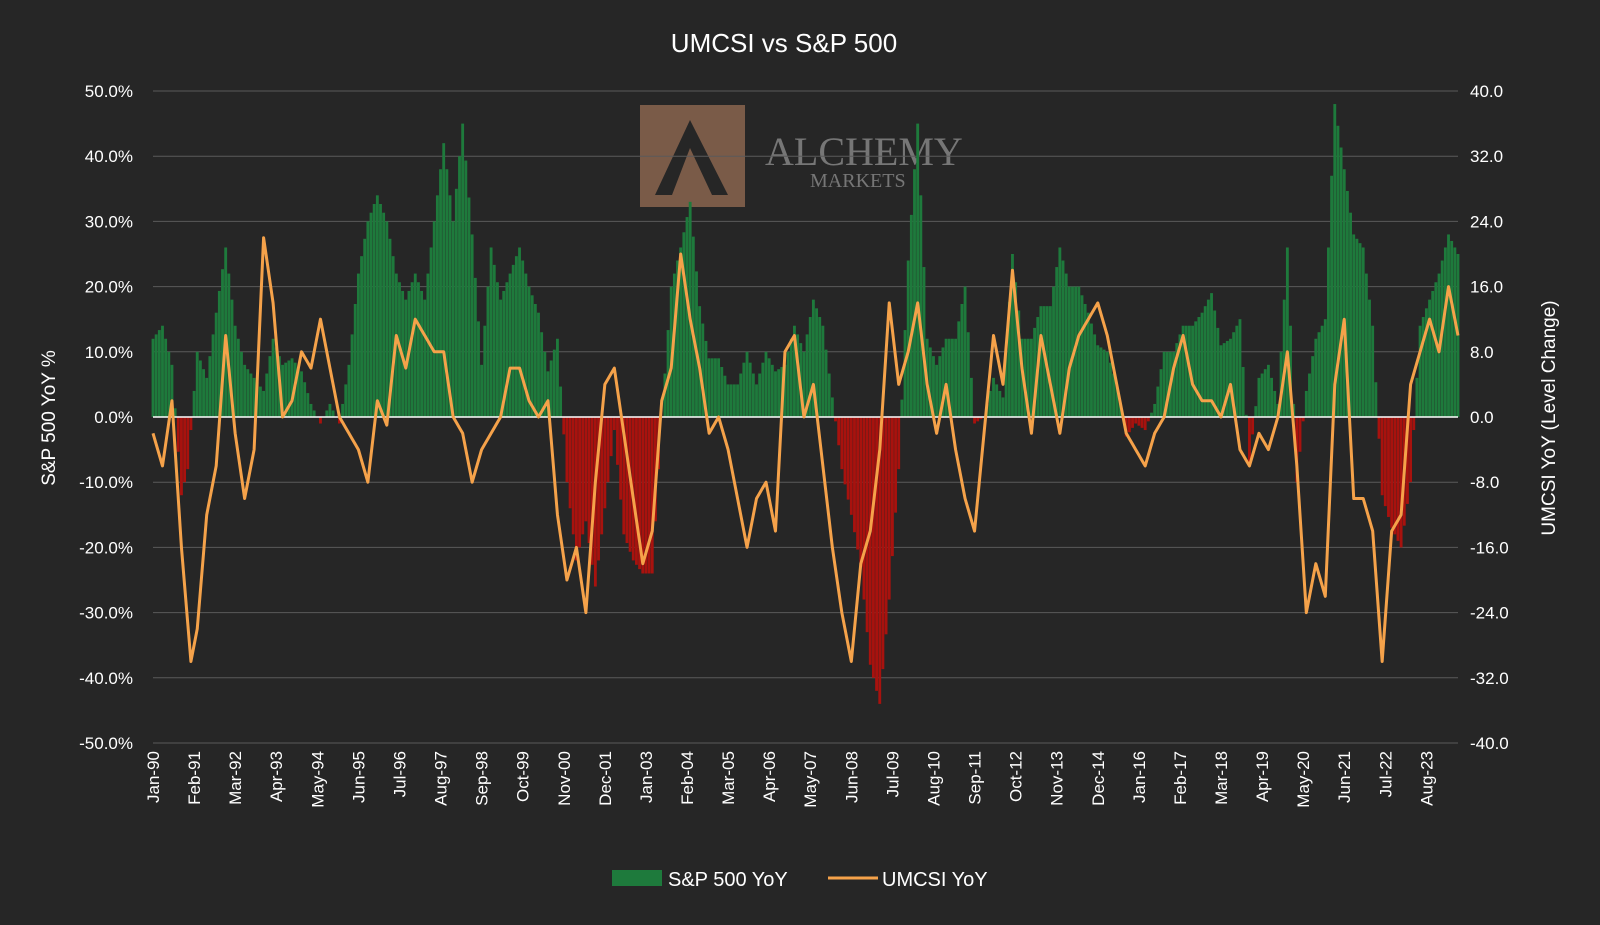 This screenshot has height=925, width=1600. Describe the element at coordinates (1486, 91) in the screenshot. I see `y2-tick-label: 40.0` at that location.